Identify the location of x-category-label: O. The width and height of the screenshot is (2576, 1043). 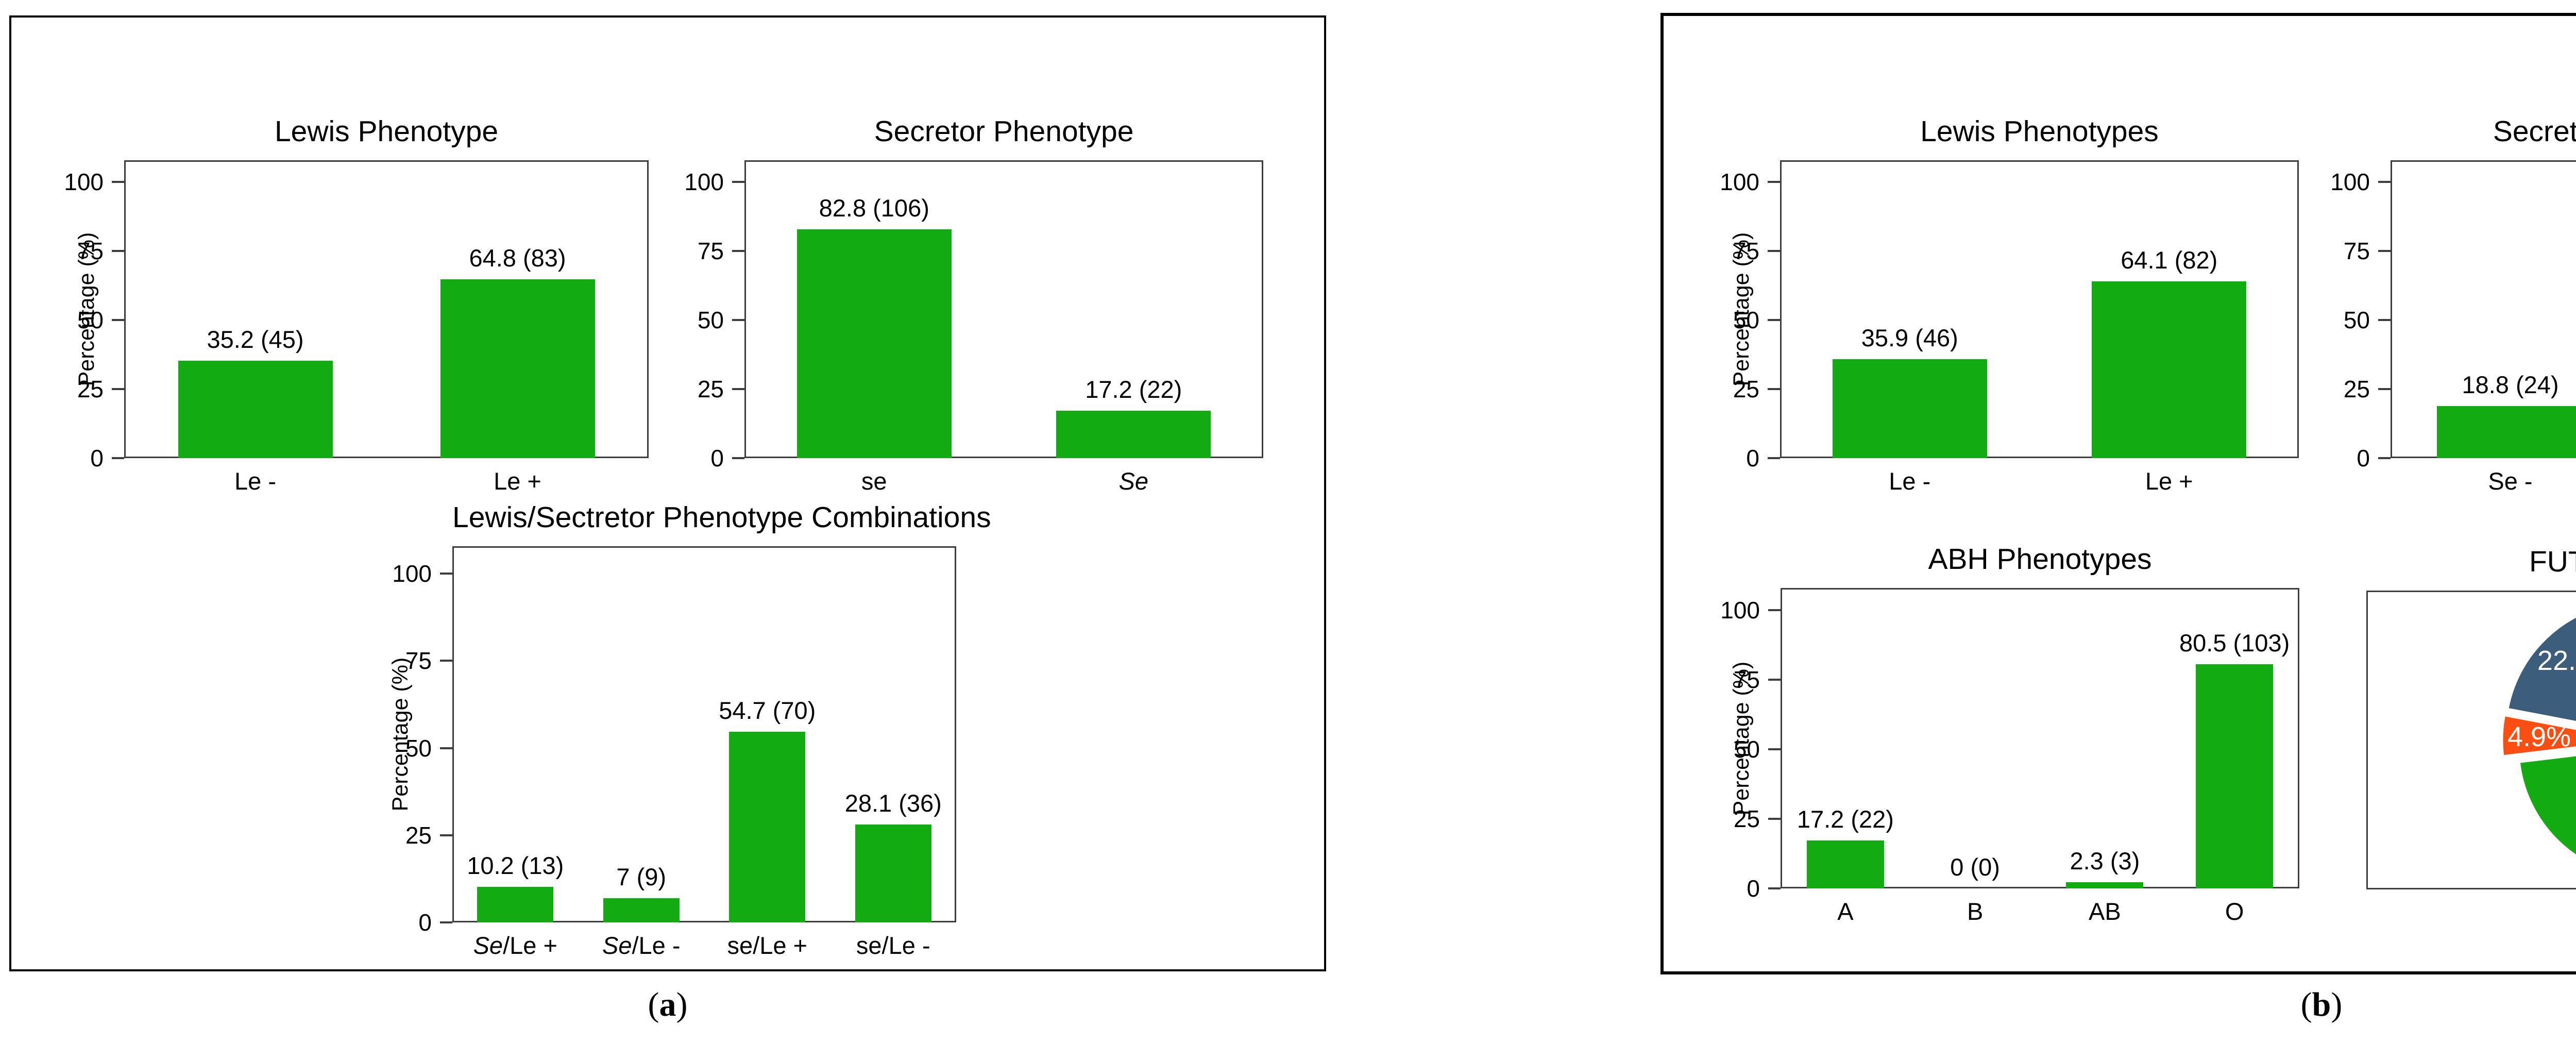
(2234, 912).